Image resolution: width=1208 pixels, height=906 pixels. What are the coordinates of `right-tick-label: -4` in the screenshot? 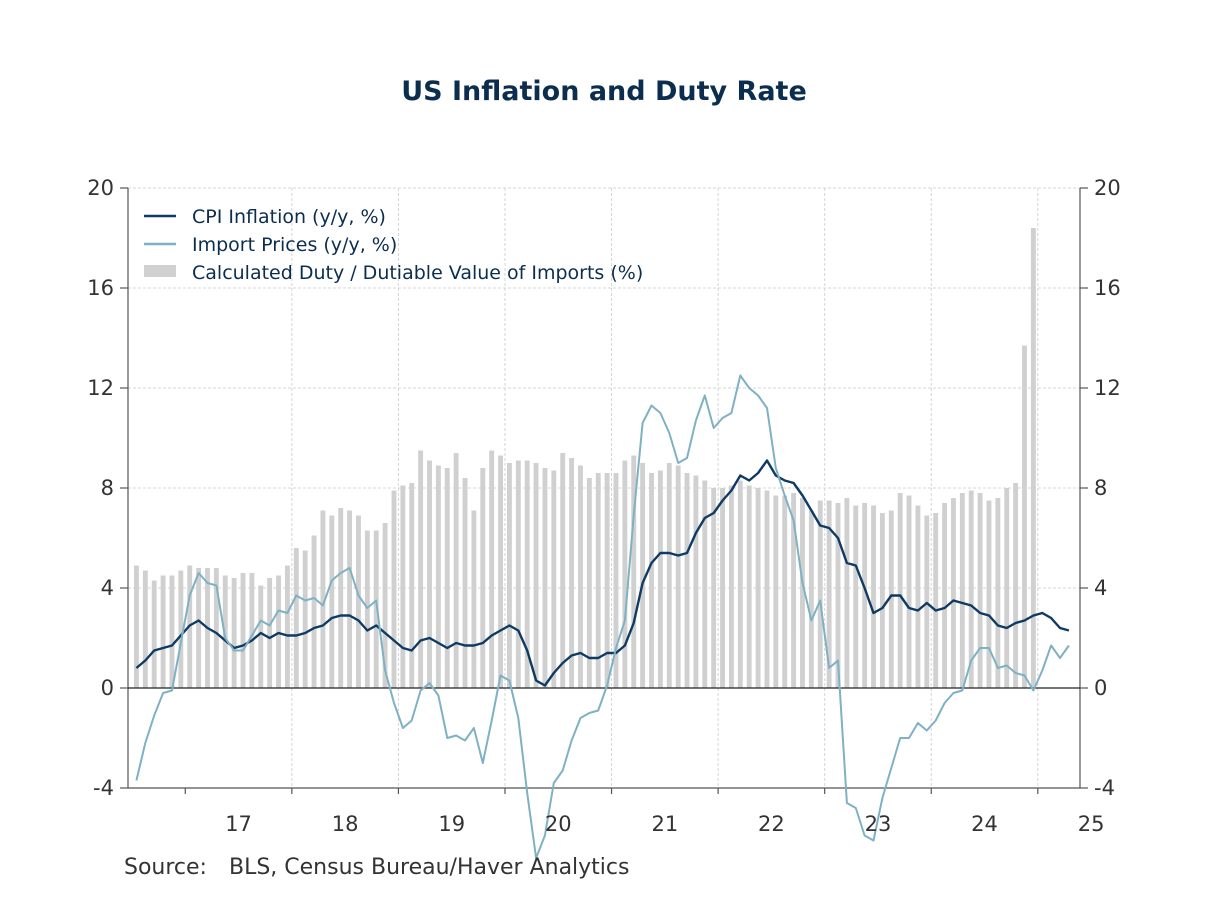 It's located at (1104, 788).